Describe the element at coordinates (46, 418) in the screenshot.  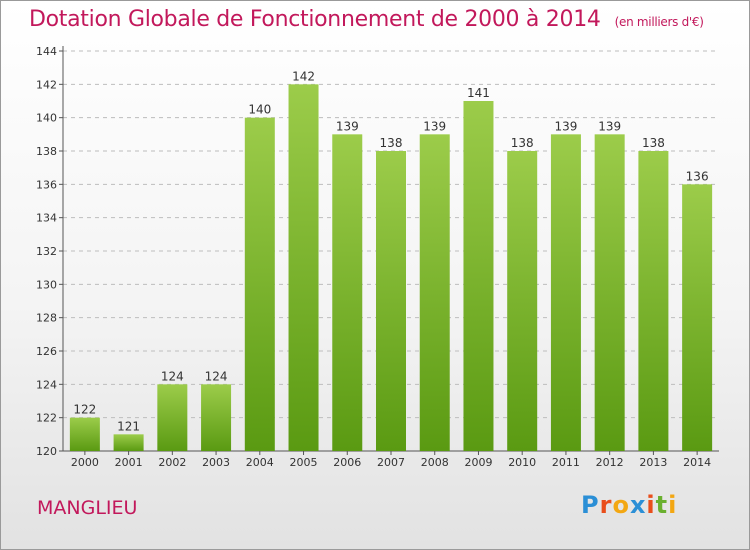
I see `y-tick-label: 122` at that location.